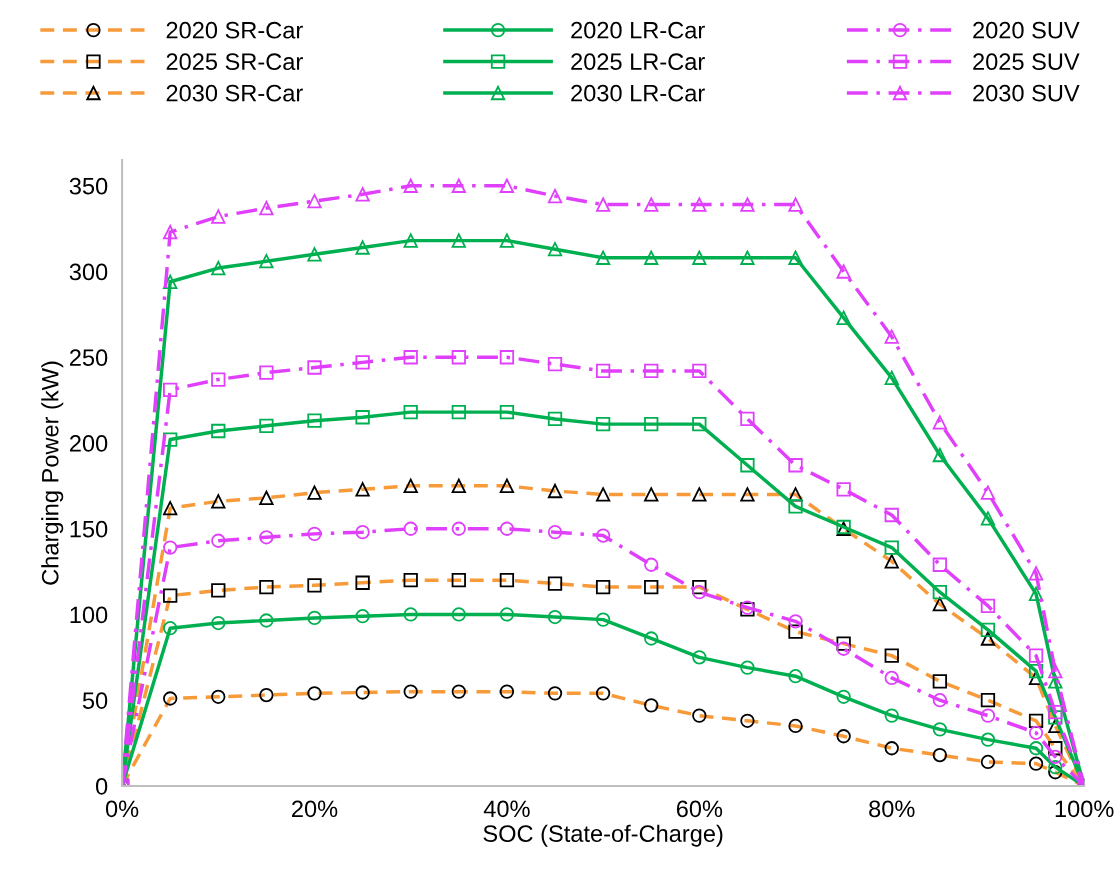  What do you see at coordinates (88, 443) in the screenshot?
I see `y-tick-label: 200` at bounding box center [88, 443].